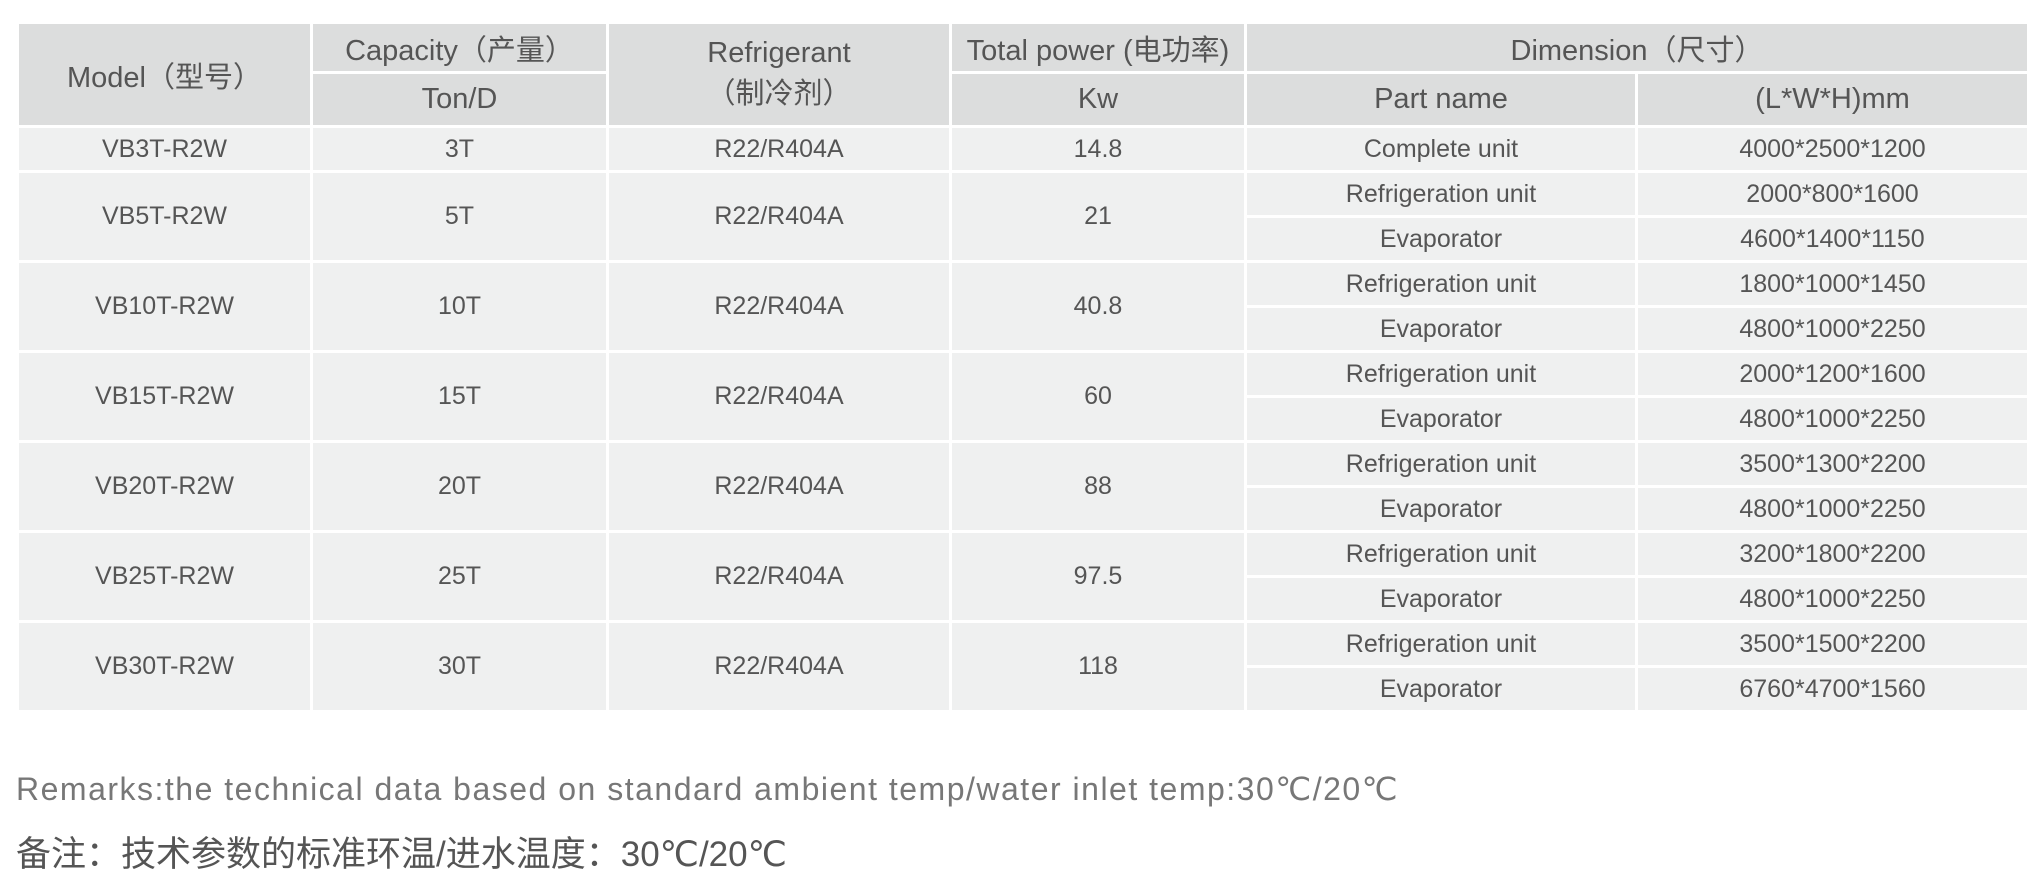  What do you see at coordinates (1098, 396) in the screenshot?
I see `cell: 60` at bounding box center [1098, 396].